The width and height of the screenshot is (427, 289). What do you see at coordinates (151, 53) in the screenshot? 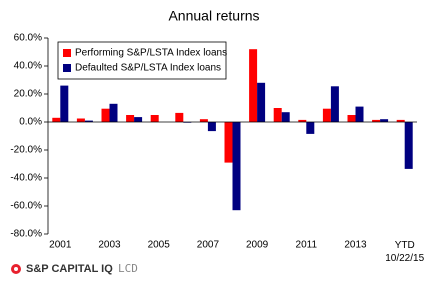
I see `legend-label: Performing S&P/LSTA Index loans` at bounding box center [151, 53].